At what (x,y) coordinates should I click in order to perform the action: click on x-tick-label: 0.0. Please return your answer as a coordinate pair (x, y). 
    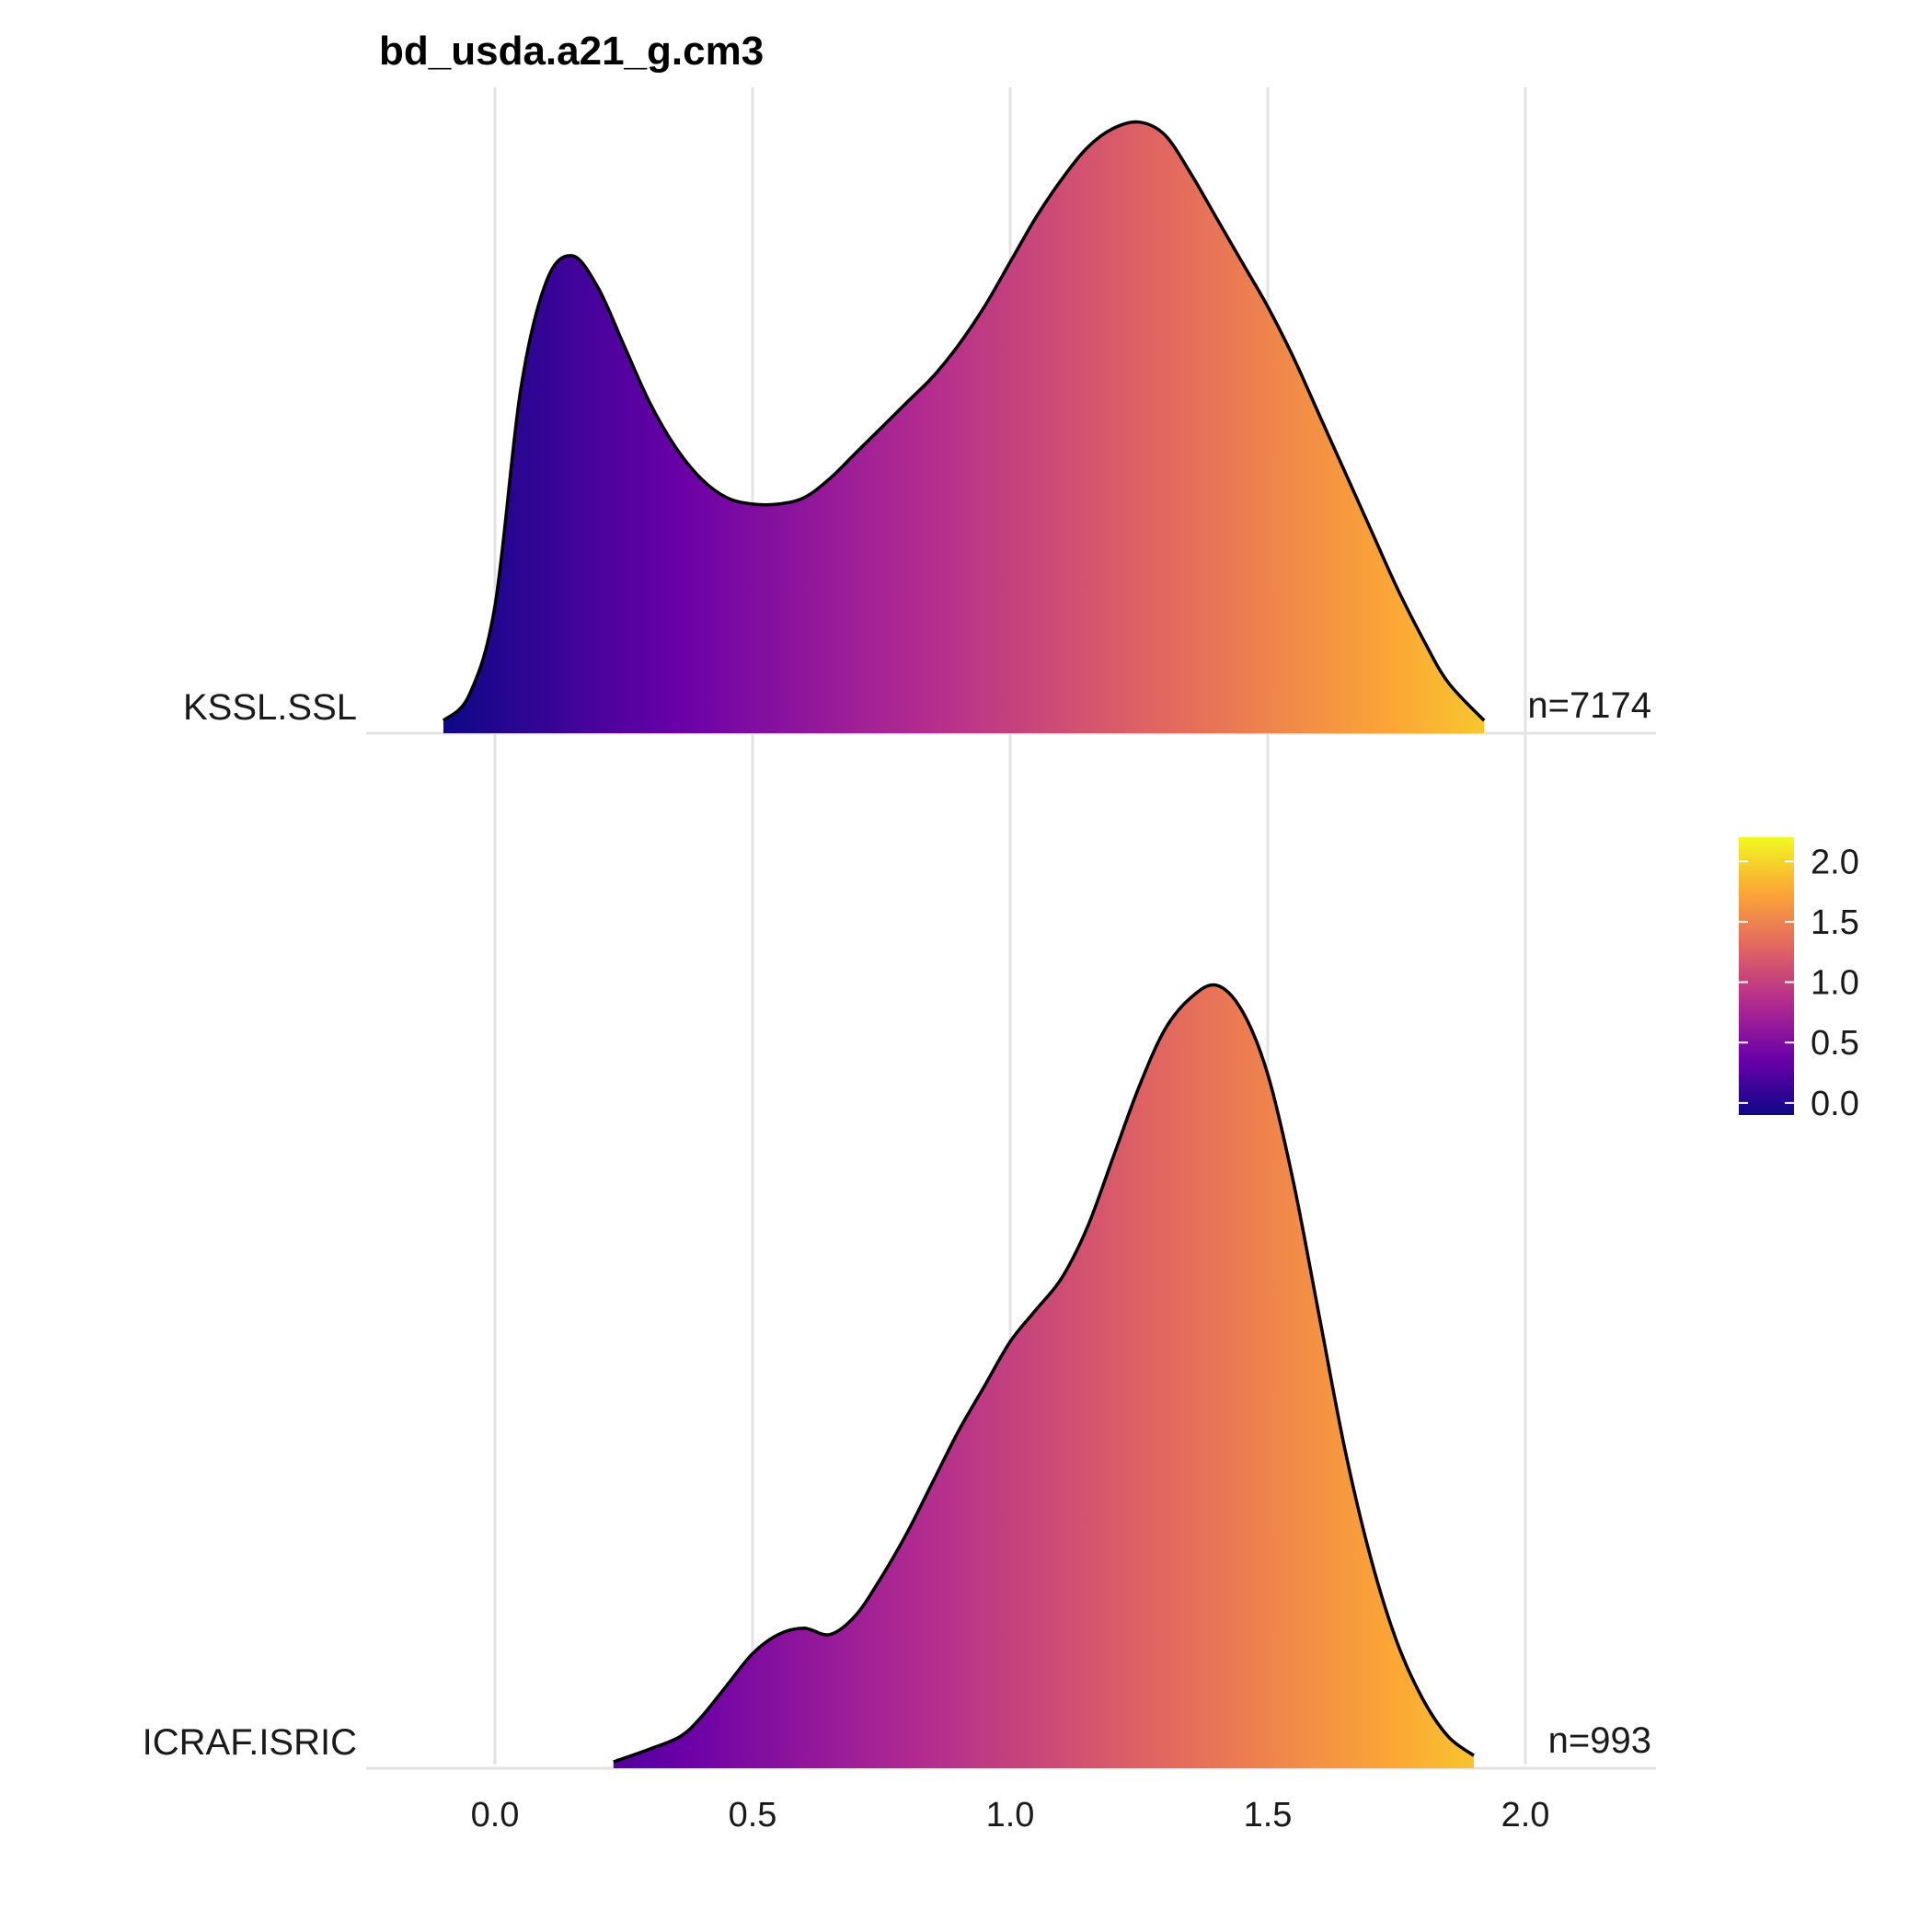
    Looking at the image, I should click on (495, 1815).